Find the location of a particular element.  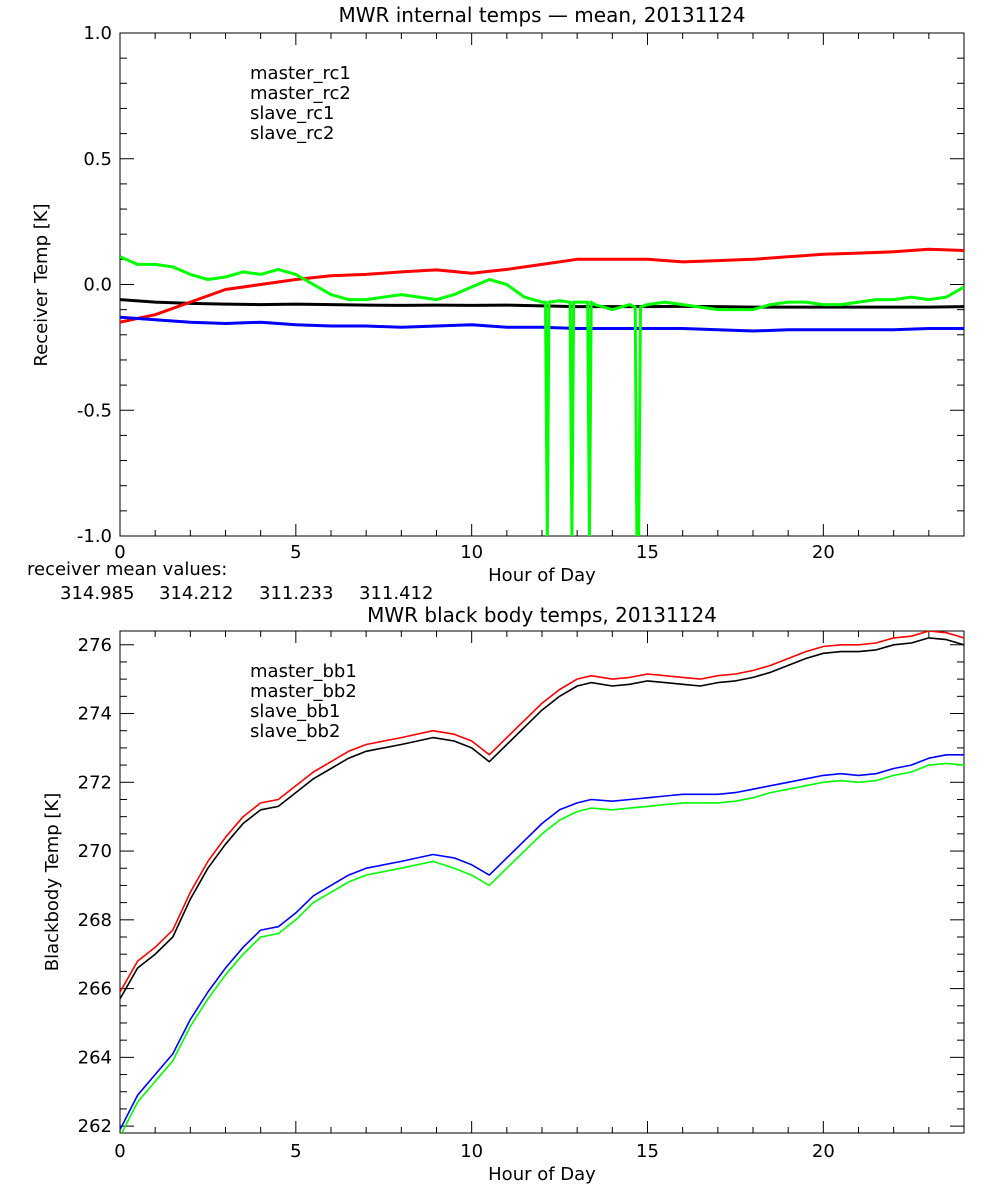

series-line-master-rc1 is located at coordinates (542, 303).